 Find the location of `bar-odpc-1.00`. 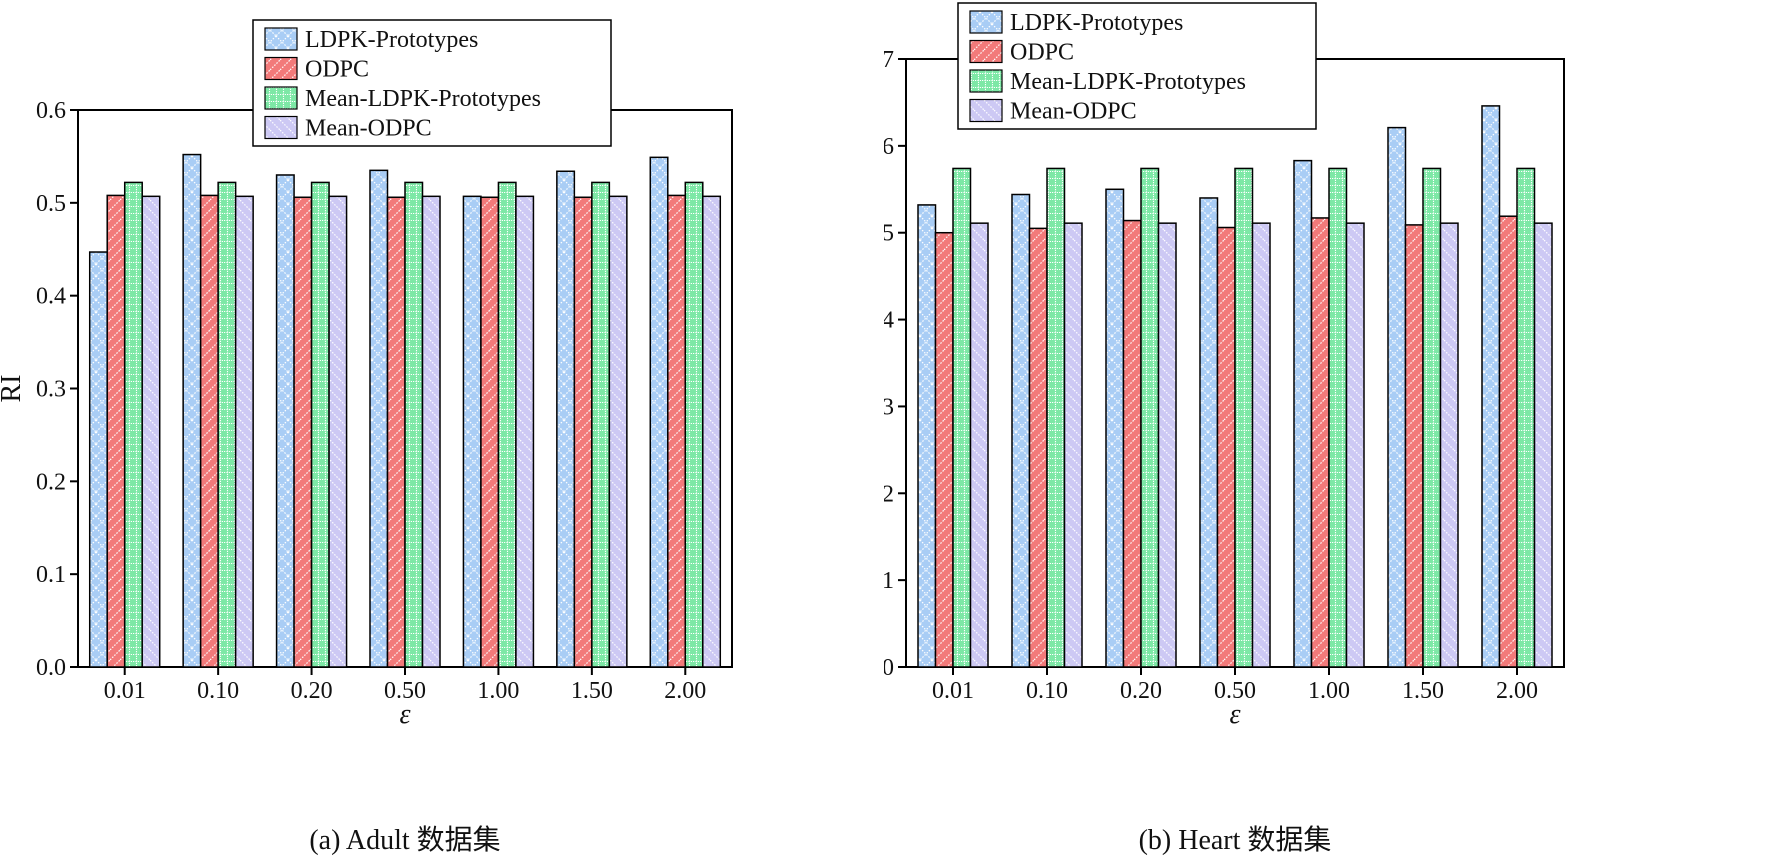

bar-odpc-1.00 is located at coordinates (1320, 442).